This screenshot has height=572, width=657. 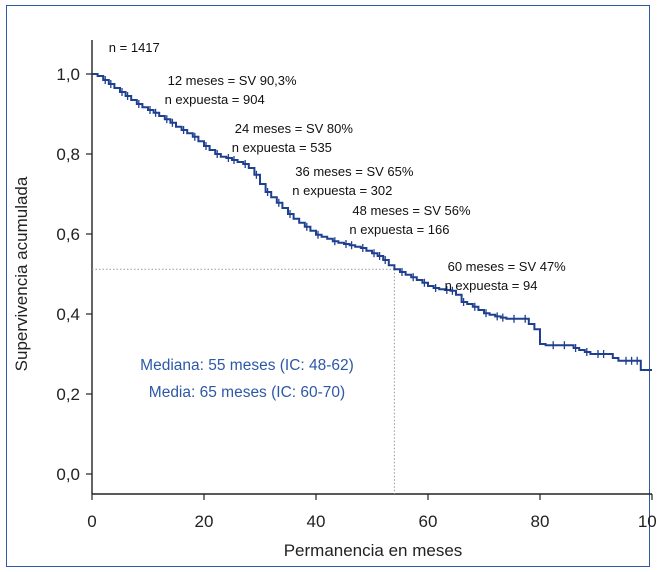 What do you see at coordinates (68, 154) in the screenshot?
I see `y-tick-label: 0,8` at bounding box center [68, 154].